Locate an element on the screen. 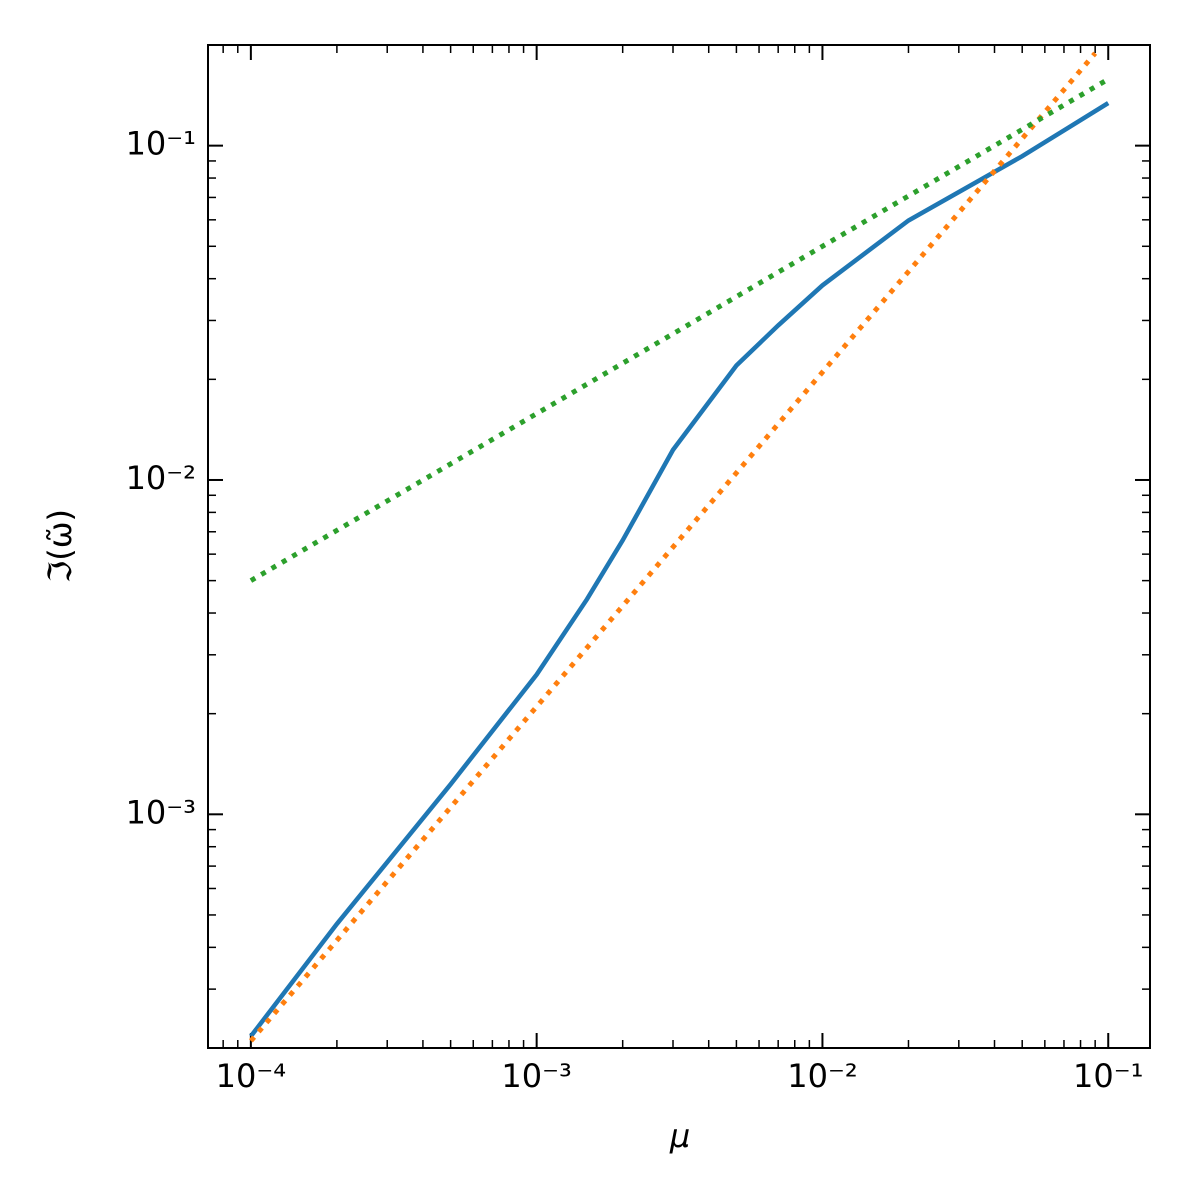 The width and height of the screenshot is (1200, 1200). y-tick-label: 10⁻¹ is located at coordinates (161, 144).